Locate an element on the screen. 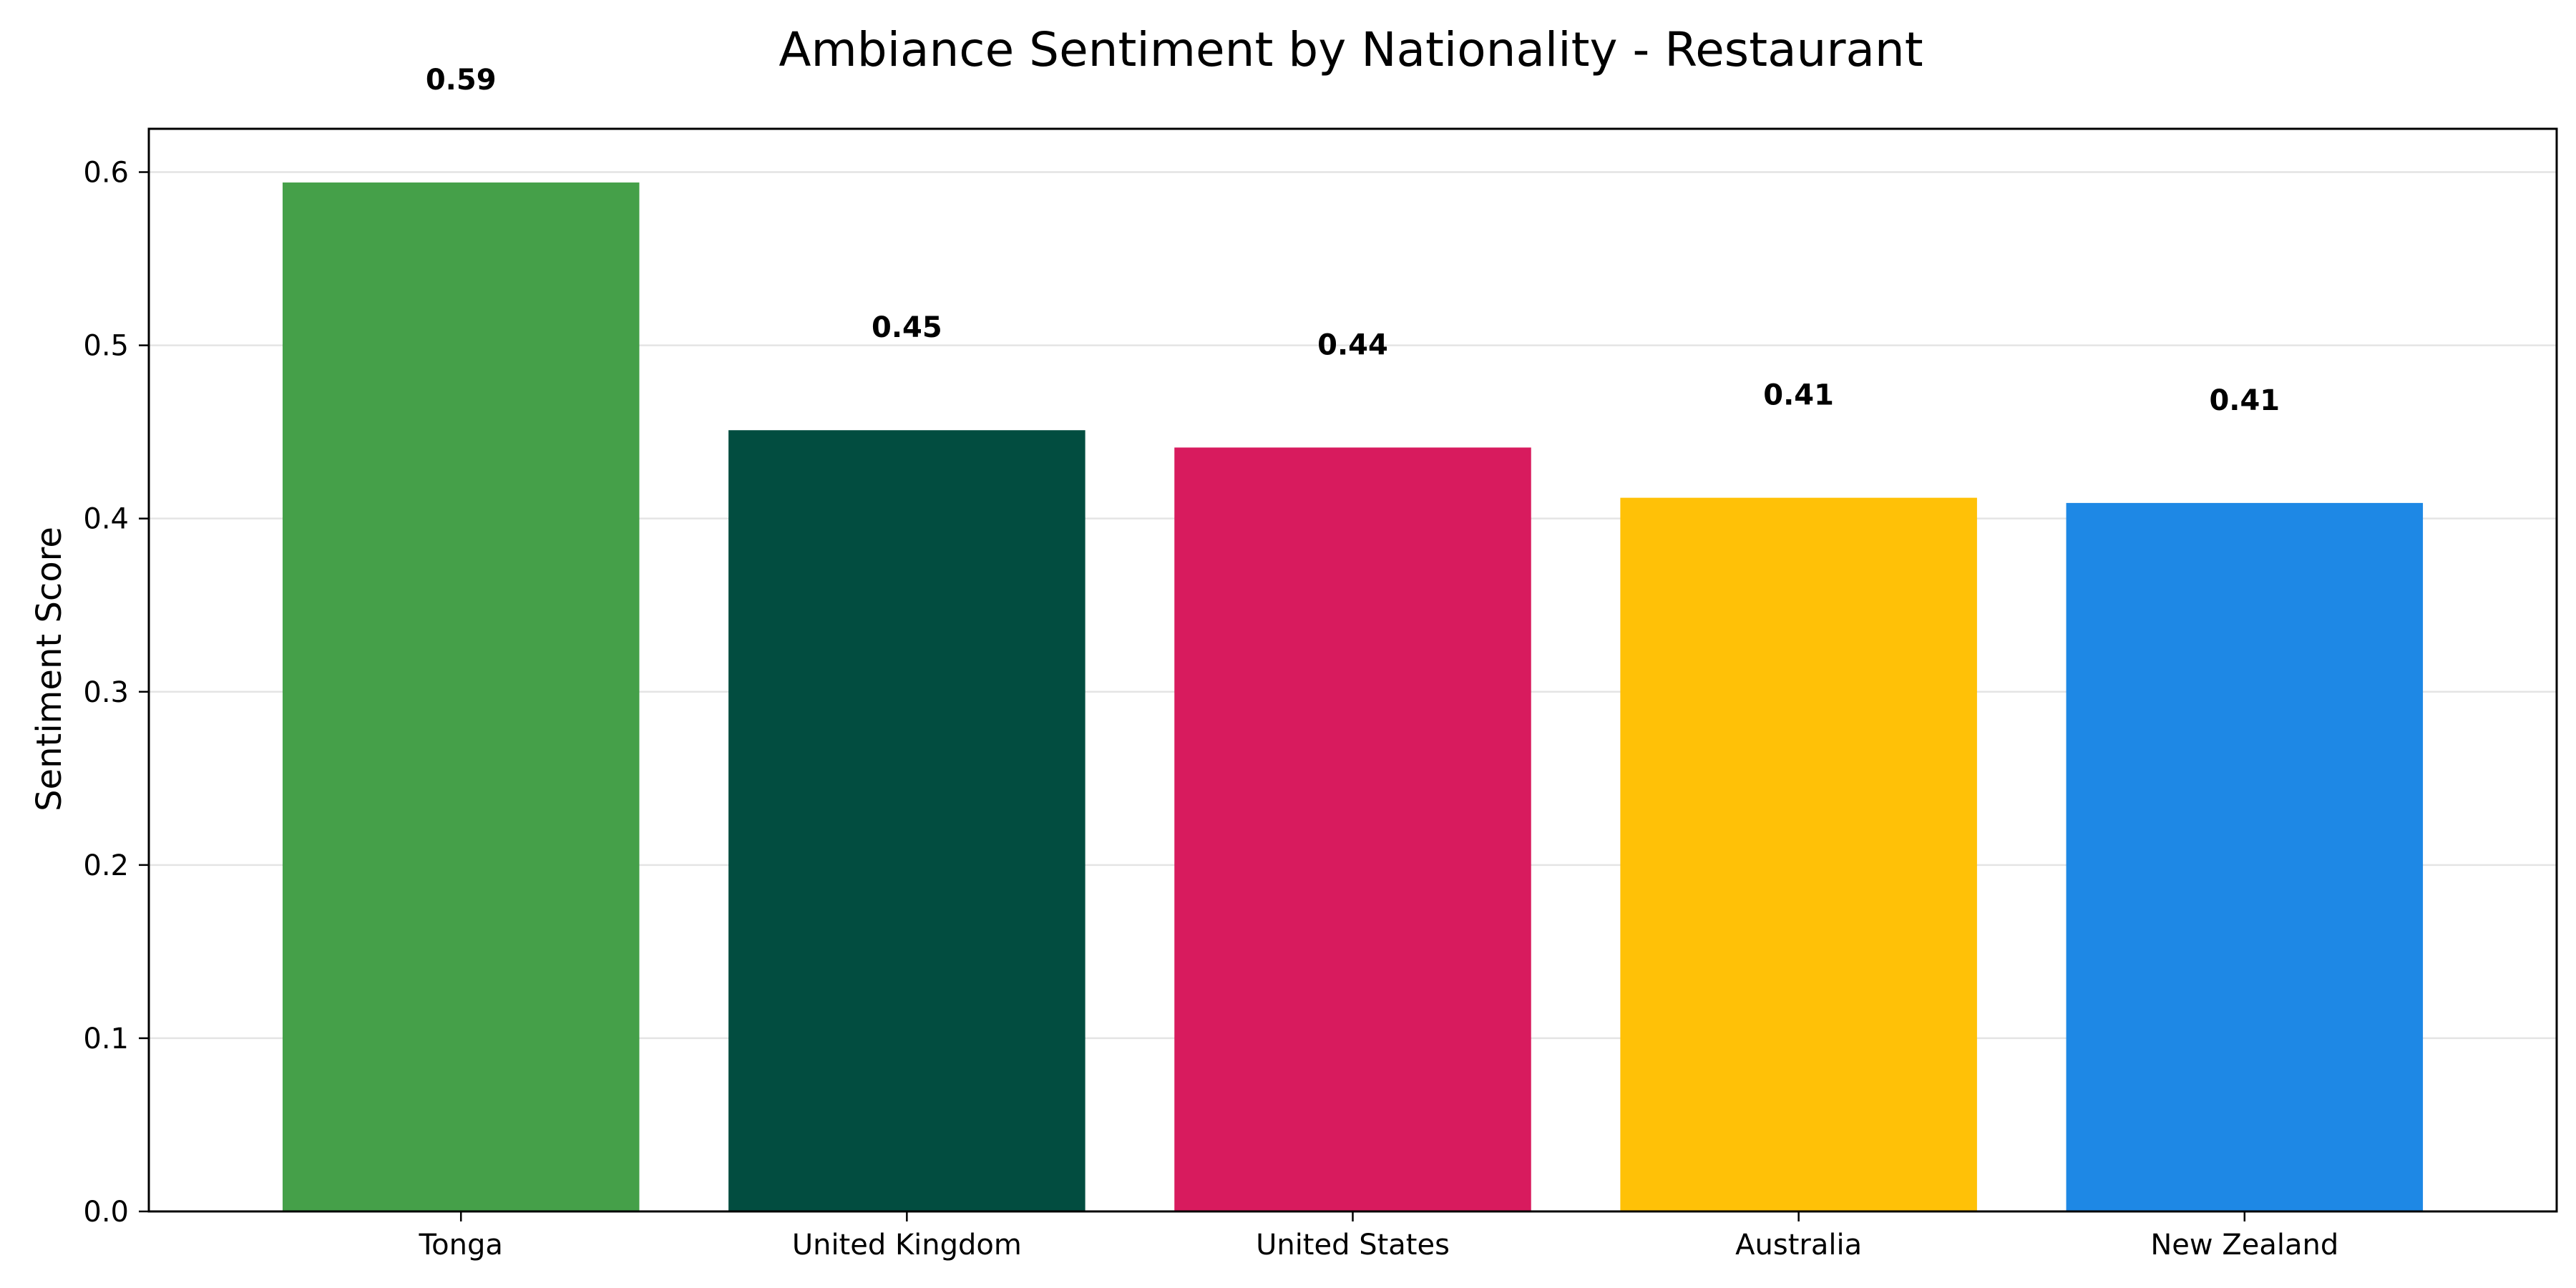 This screenshot has height=1288, width=2576. y-tick-label: 0.5 is located at coordinates (106, 346).